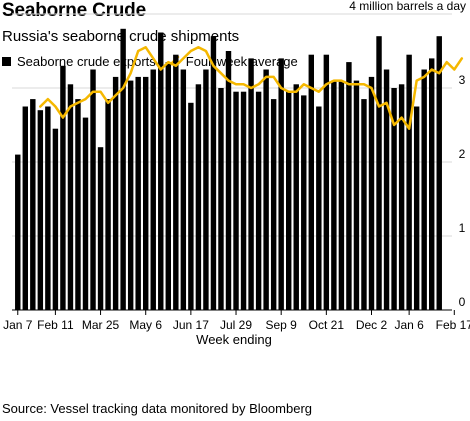 This screenshot has width=470, height=421. Describe the element at coordinates (462, 154) in the screenshot. I see `y-tick-label: 2` at that location.